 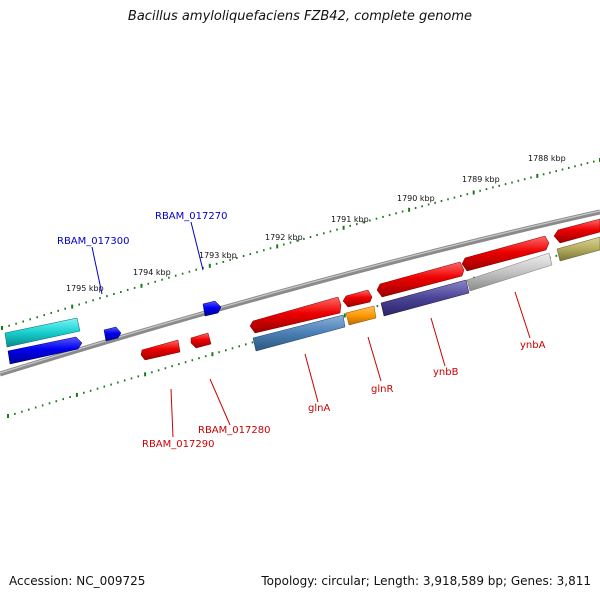 I want to click on gene-label-ynba: ynbA, so click(x=533, y=345).